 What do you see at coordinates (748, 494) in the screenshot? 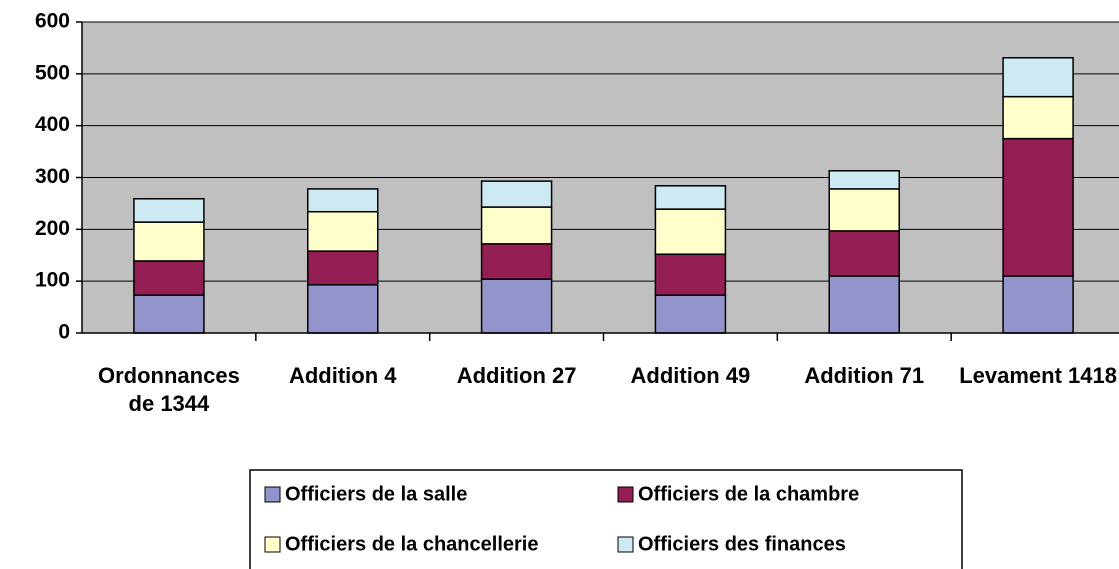
I see `legend-label: Officiers de la chambre` at bounding box center [748, 494].